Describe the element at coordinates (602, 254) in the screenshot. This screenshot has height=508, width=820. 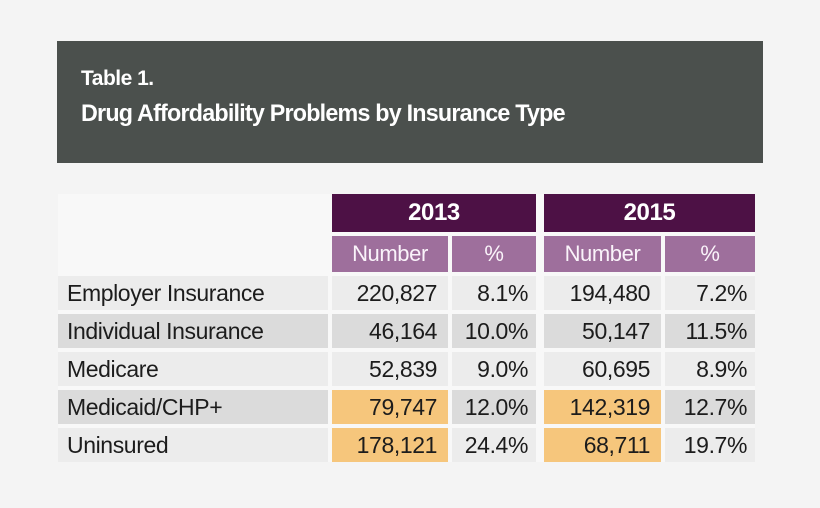
I see `col-header-number-2015: Number` at that location.